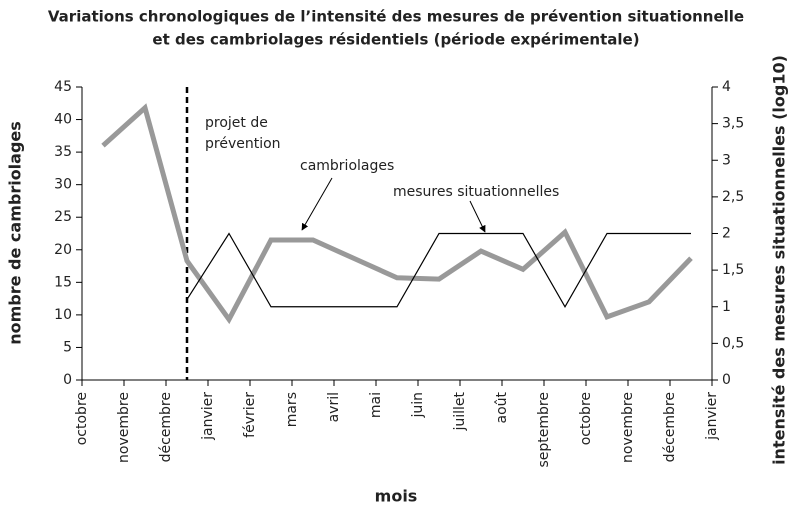  I want to click on y-tick-label: 30, so click(63, 185).